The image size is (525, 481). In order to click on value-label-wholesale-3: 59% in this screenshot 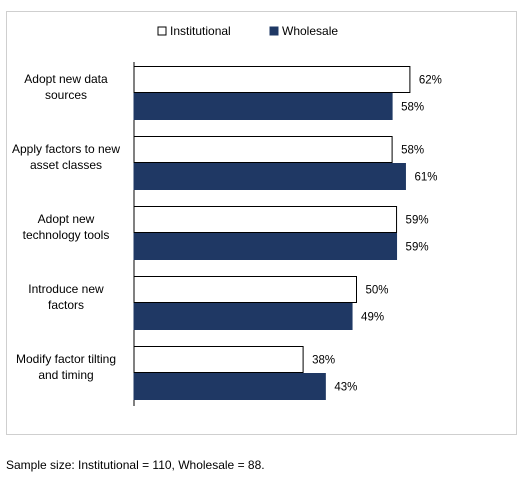, I will do `click(417, 248)`.